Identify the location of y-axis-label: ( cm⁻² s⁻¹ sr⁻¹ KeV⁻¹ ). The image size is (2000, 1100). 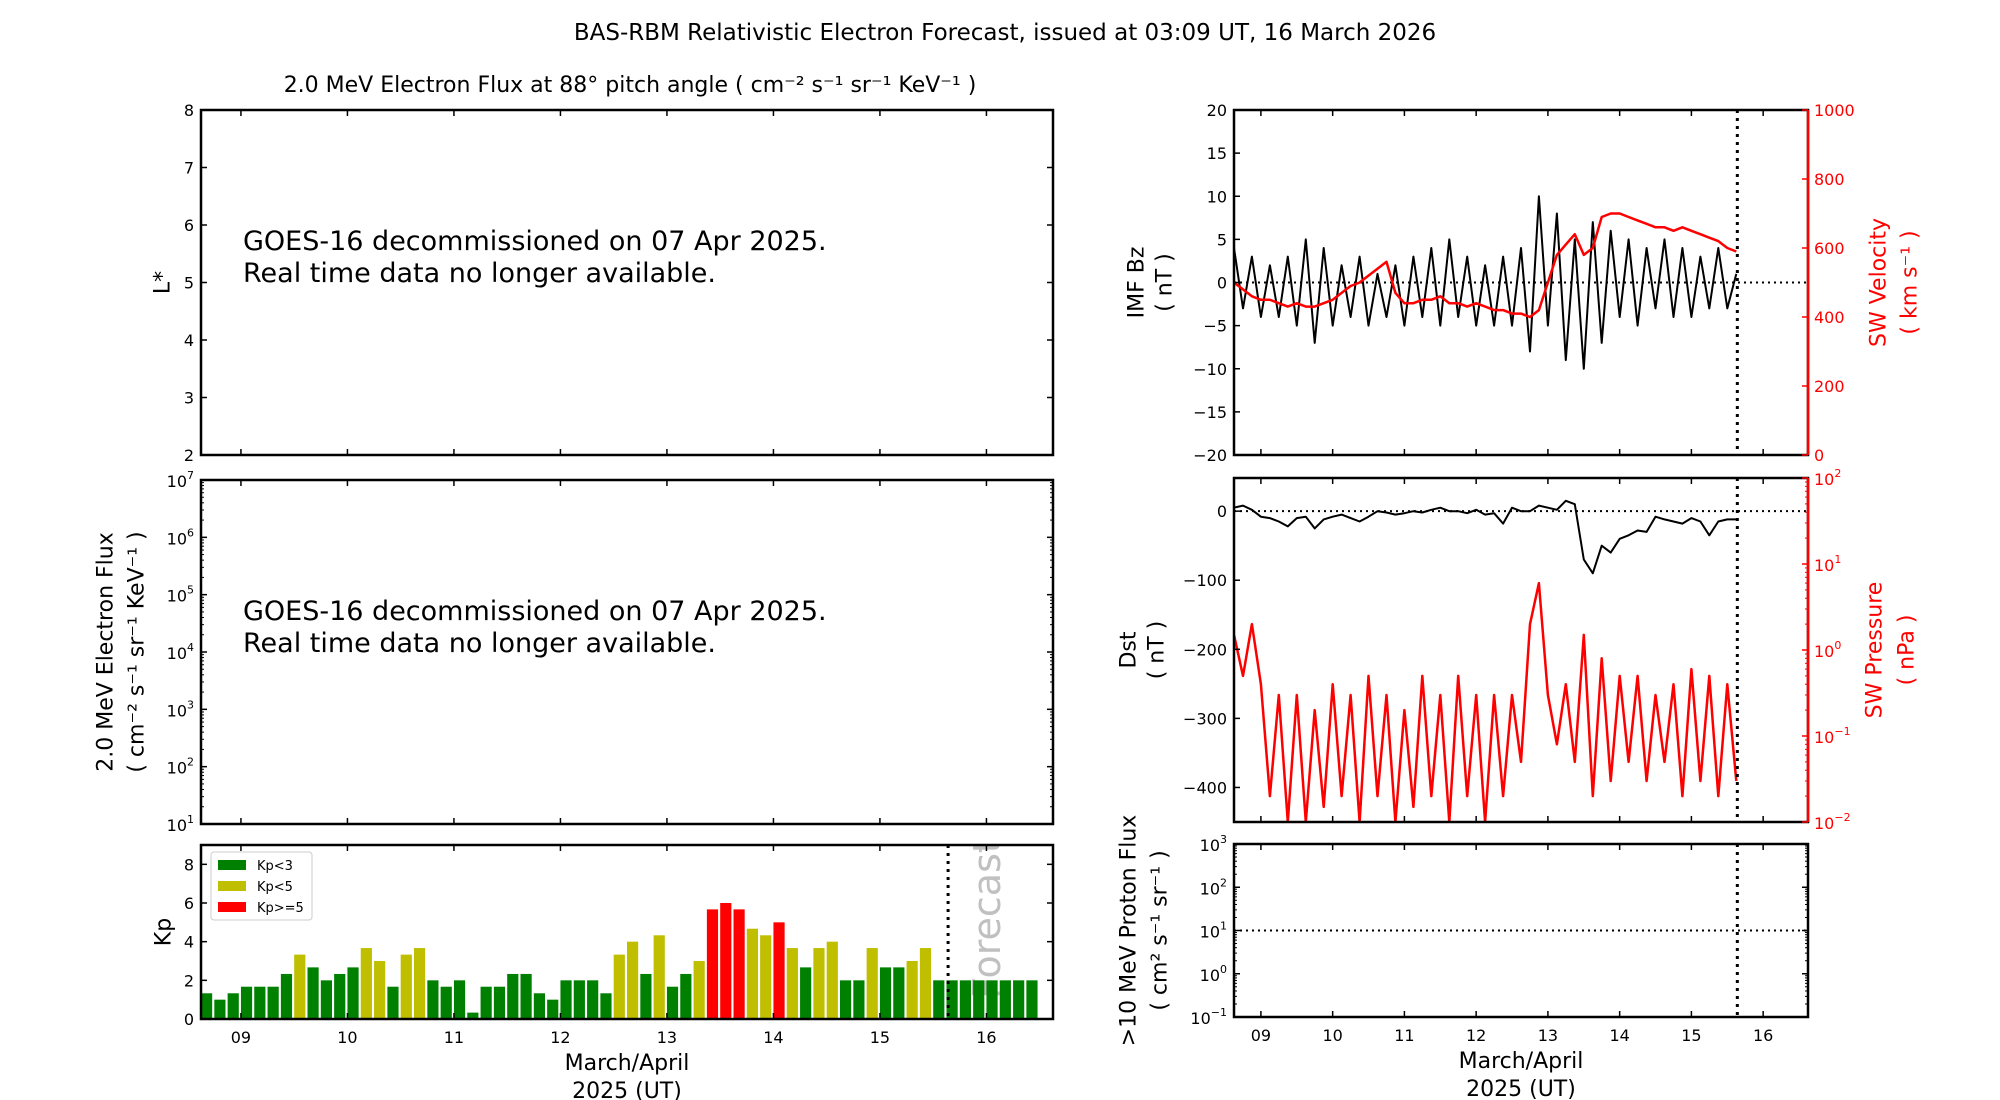
(137, 651).